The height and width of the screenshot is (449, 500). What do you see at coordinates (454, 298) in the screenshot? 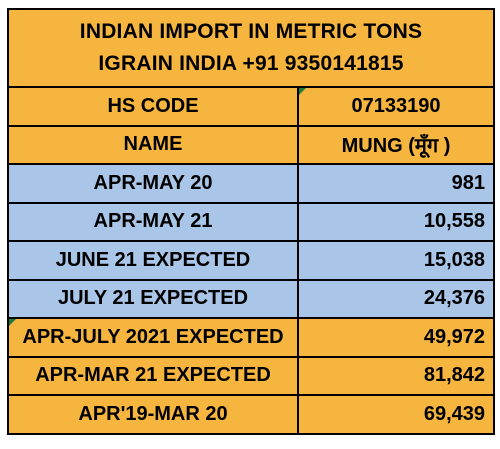
I see `import-value: 24,376` at bounding box center [454, 298].